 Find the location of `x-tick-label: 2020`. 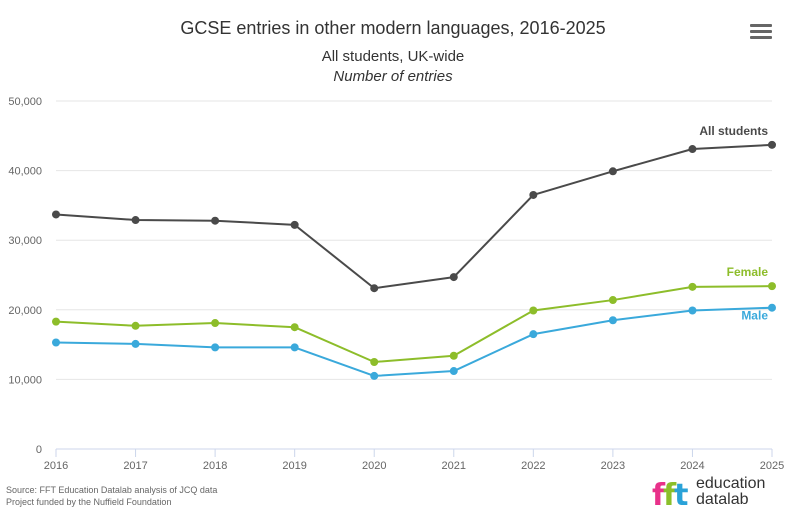

x-tick-label: 2020 is located at coordinates (374, 466).